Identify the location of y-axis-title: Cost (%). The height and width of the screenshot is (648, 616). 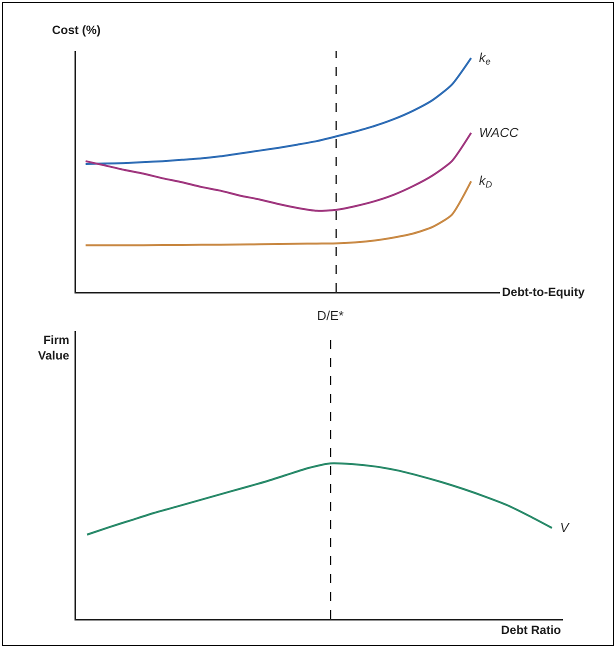
(76, 30).